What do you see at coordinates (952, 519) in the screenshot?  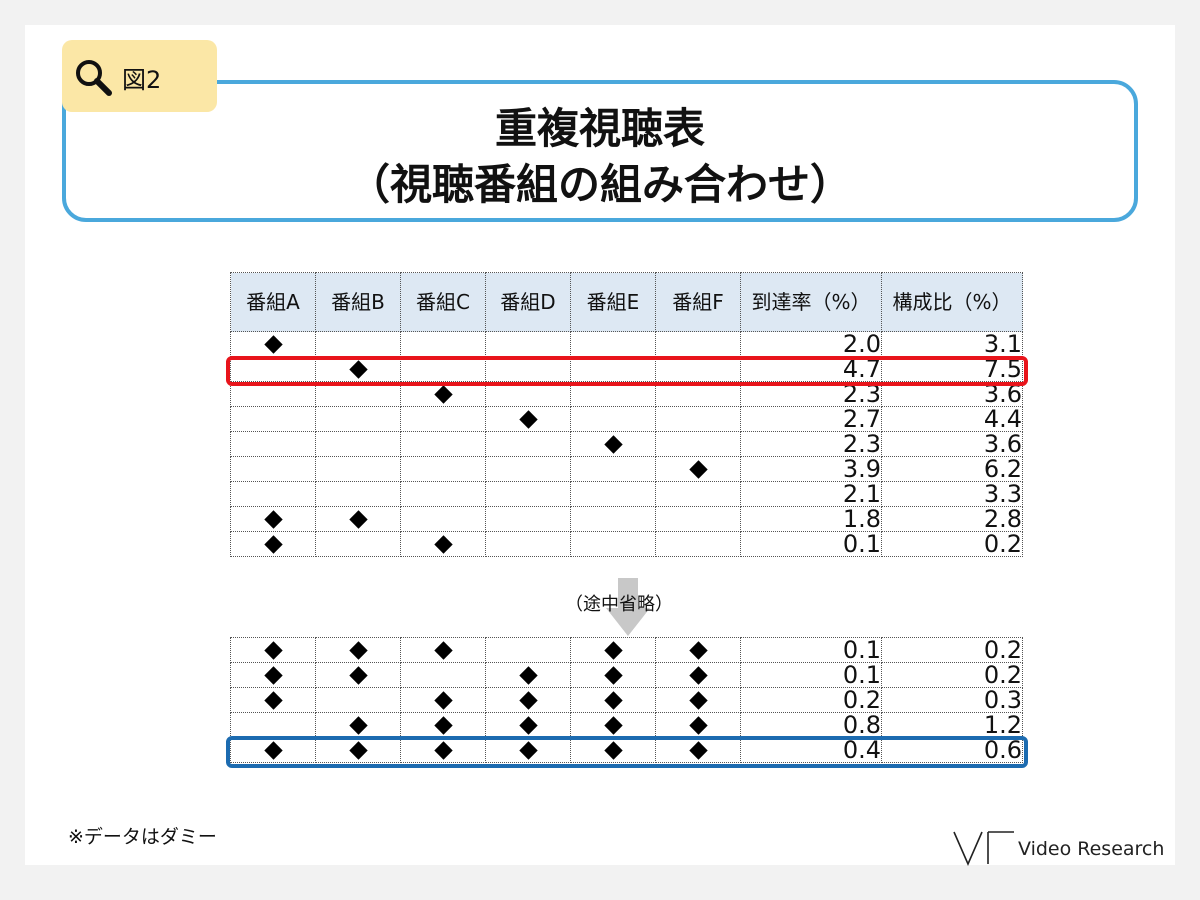 I see `share-cell: 2.8` at bounding box center [952, 519].